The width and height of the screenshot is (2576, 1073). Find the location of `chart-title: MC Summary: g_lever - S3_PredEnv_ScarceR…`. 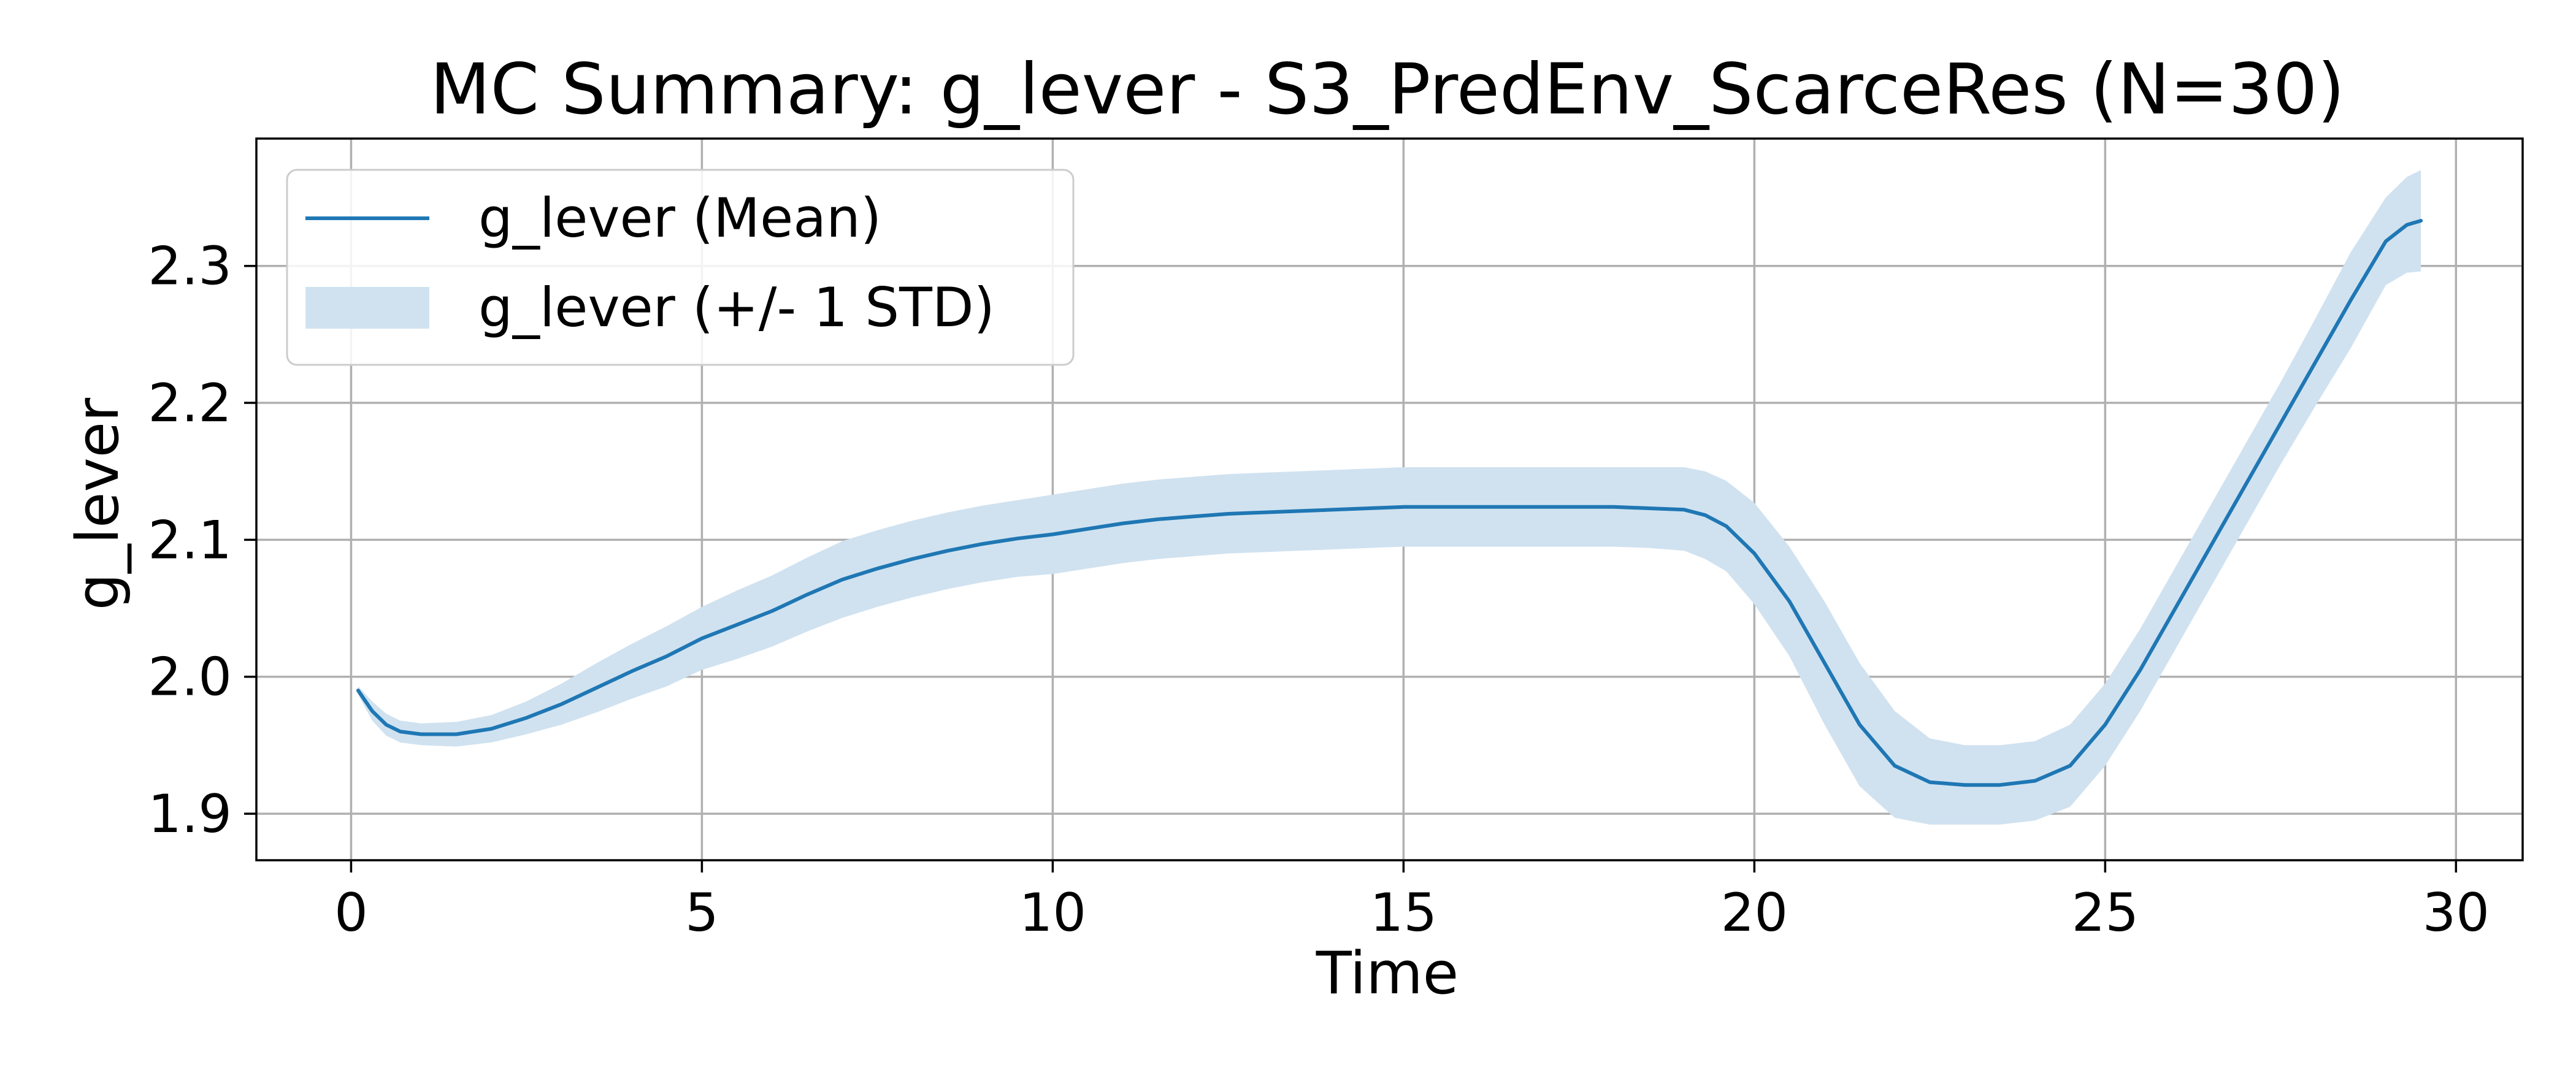

chart-title: MC Summary: g_lever - S3_PredEnv_ScarceR… is located at coordinates (1387, 89).